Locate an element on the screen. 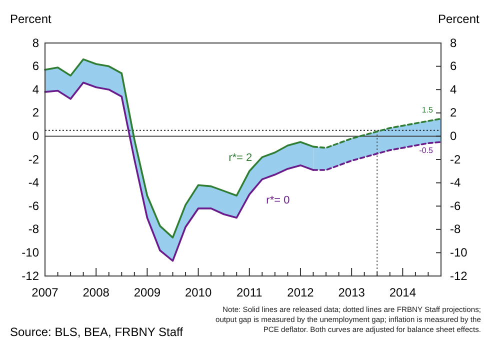 The image size is (487, 360). y2-tick-label: -10 is located at coordinates (459, 253).